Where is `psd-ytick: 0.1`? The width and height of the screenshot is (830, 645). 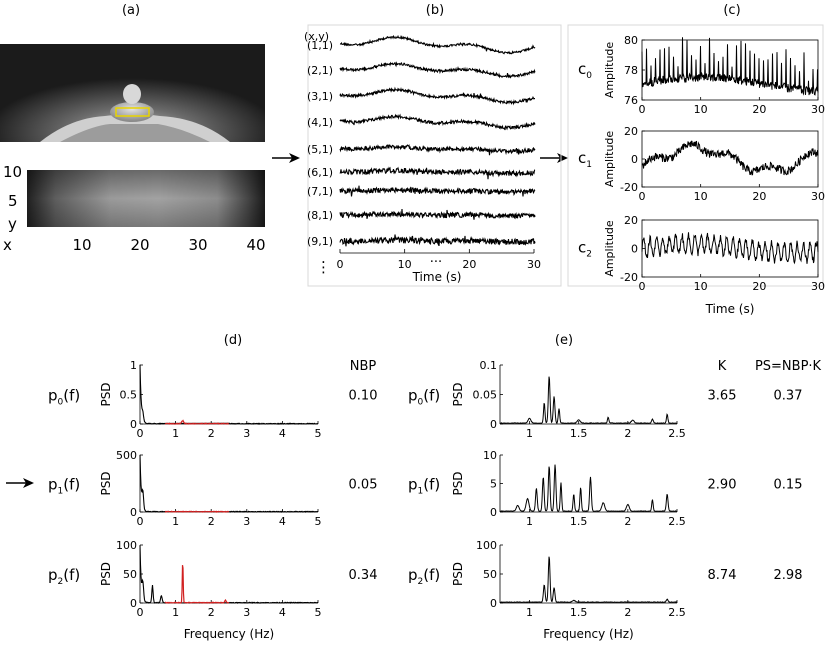
psd-ytick: 0.1 is located at coordinates (489, 365).